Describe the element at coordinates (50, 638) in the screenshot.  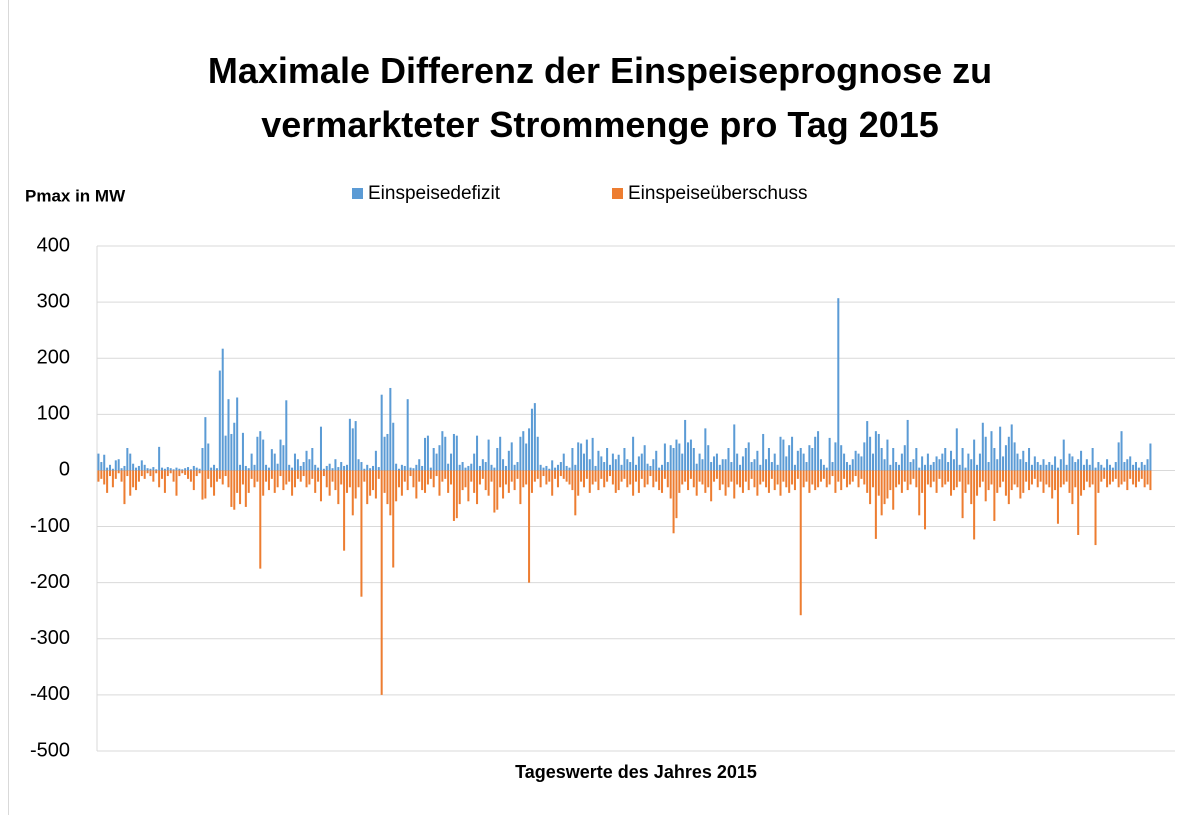
I see `y-tick-label: -300` at that location.